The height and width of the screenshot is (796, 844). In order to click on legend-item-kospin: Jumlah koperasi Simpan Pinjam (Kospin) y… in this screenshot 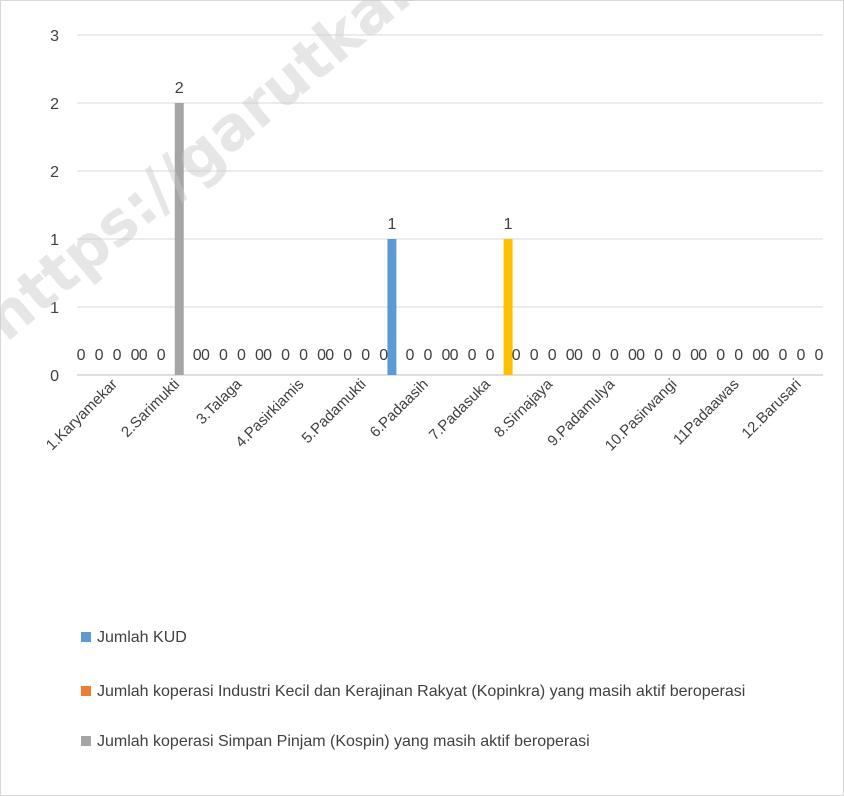, I will do `click(441, 741)`.